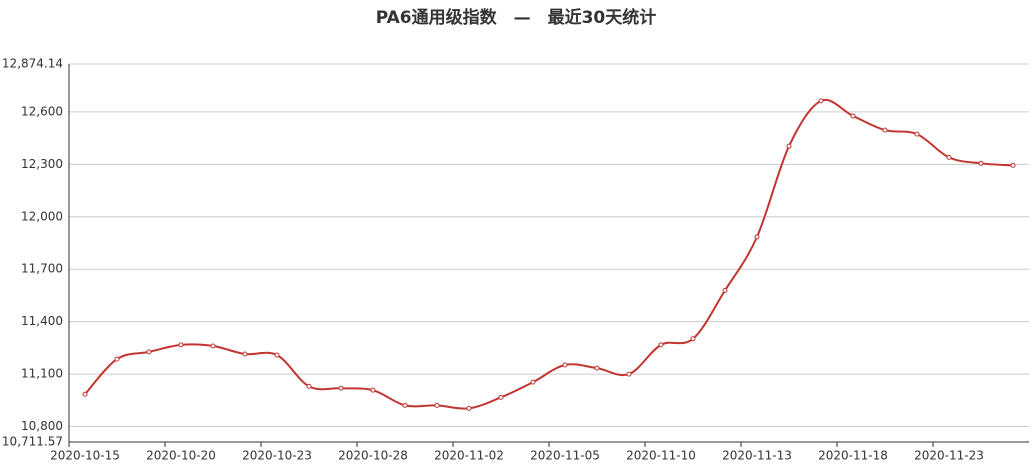 Image resolution: width=1033 pixels, height=473 pixels. I want to click on y-tick-label: 12,000, so click(42, 216).